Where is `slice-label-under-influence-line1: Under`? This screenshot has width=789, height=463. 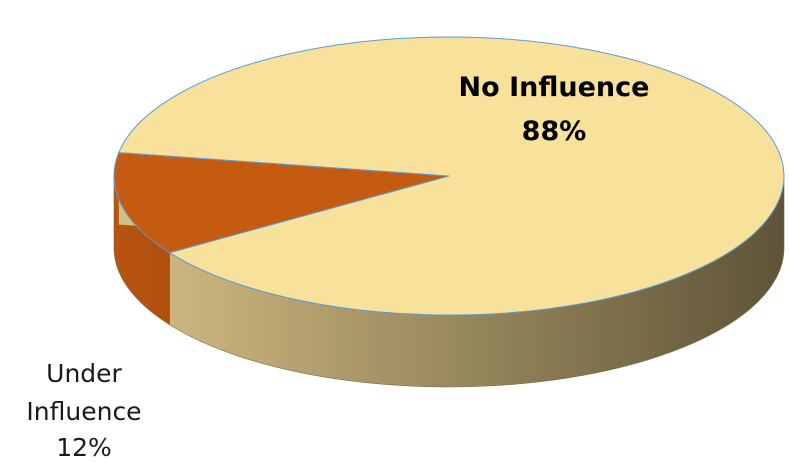
slice-label-under-influence-line1: Under is located at coordinates (84, 373).